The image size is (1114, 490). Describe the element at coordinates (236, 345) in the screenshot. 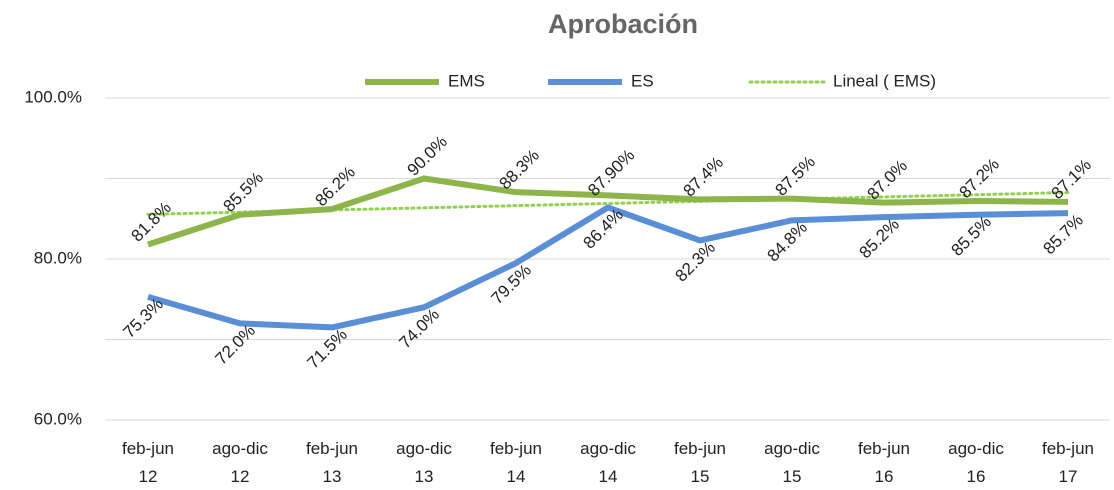

I see `data-label: 72.0%` at that location.